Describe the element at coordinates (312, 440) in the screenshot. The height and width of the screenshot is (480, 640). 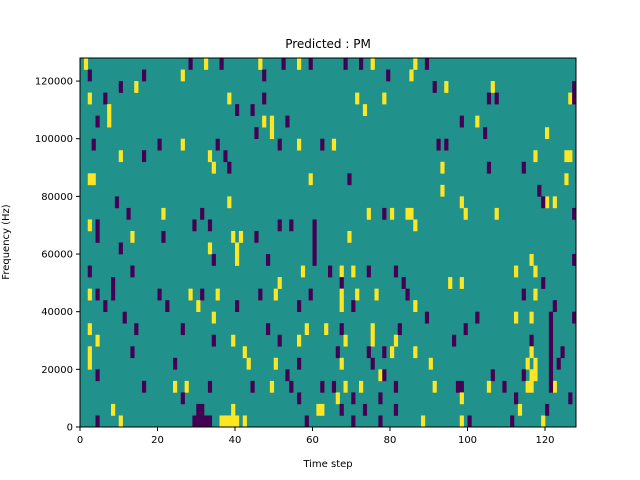
I see `x-tick-label: 60` at that location.